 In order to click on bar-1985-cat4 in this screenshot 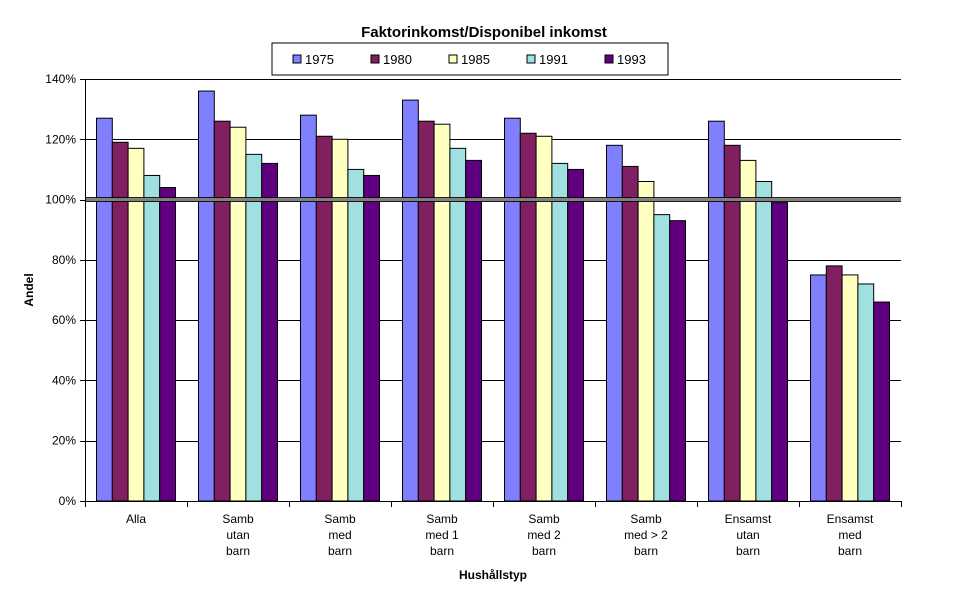, I will do `click(442, 312)`.